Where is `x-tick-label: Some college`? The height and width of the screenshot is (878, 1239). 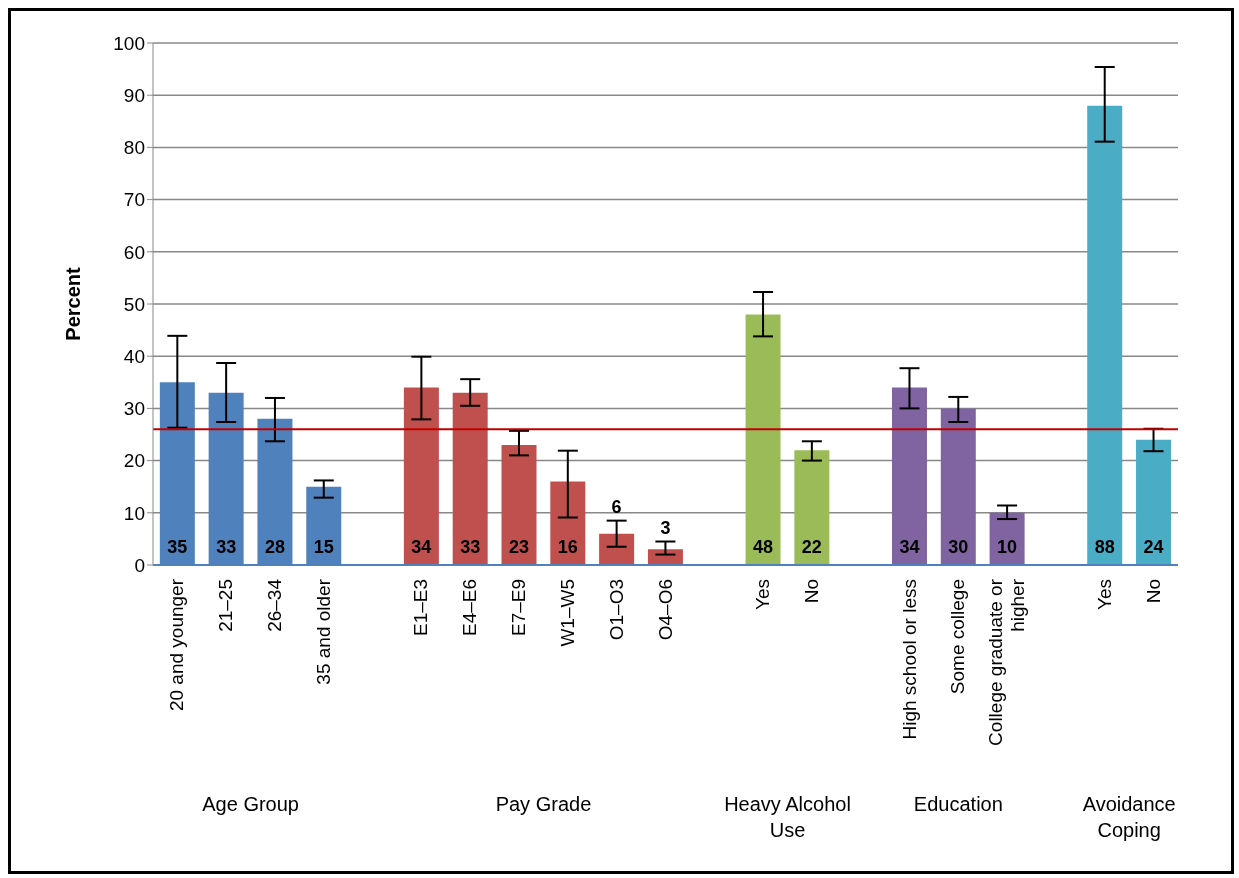 x-tick-label: Some college is located at coordinates (958, 637).